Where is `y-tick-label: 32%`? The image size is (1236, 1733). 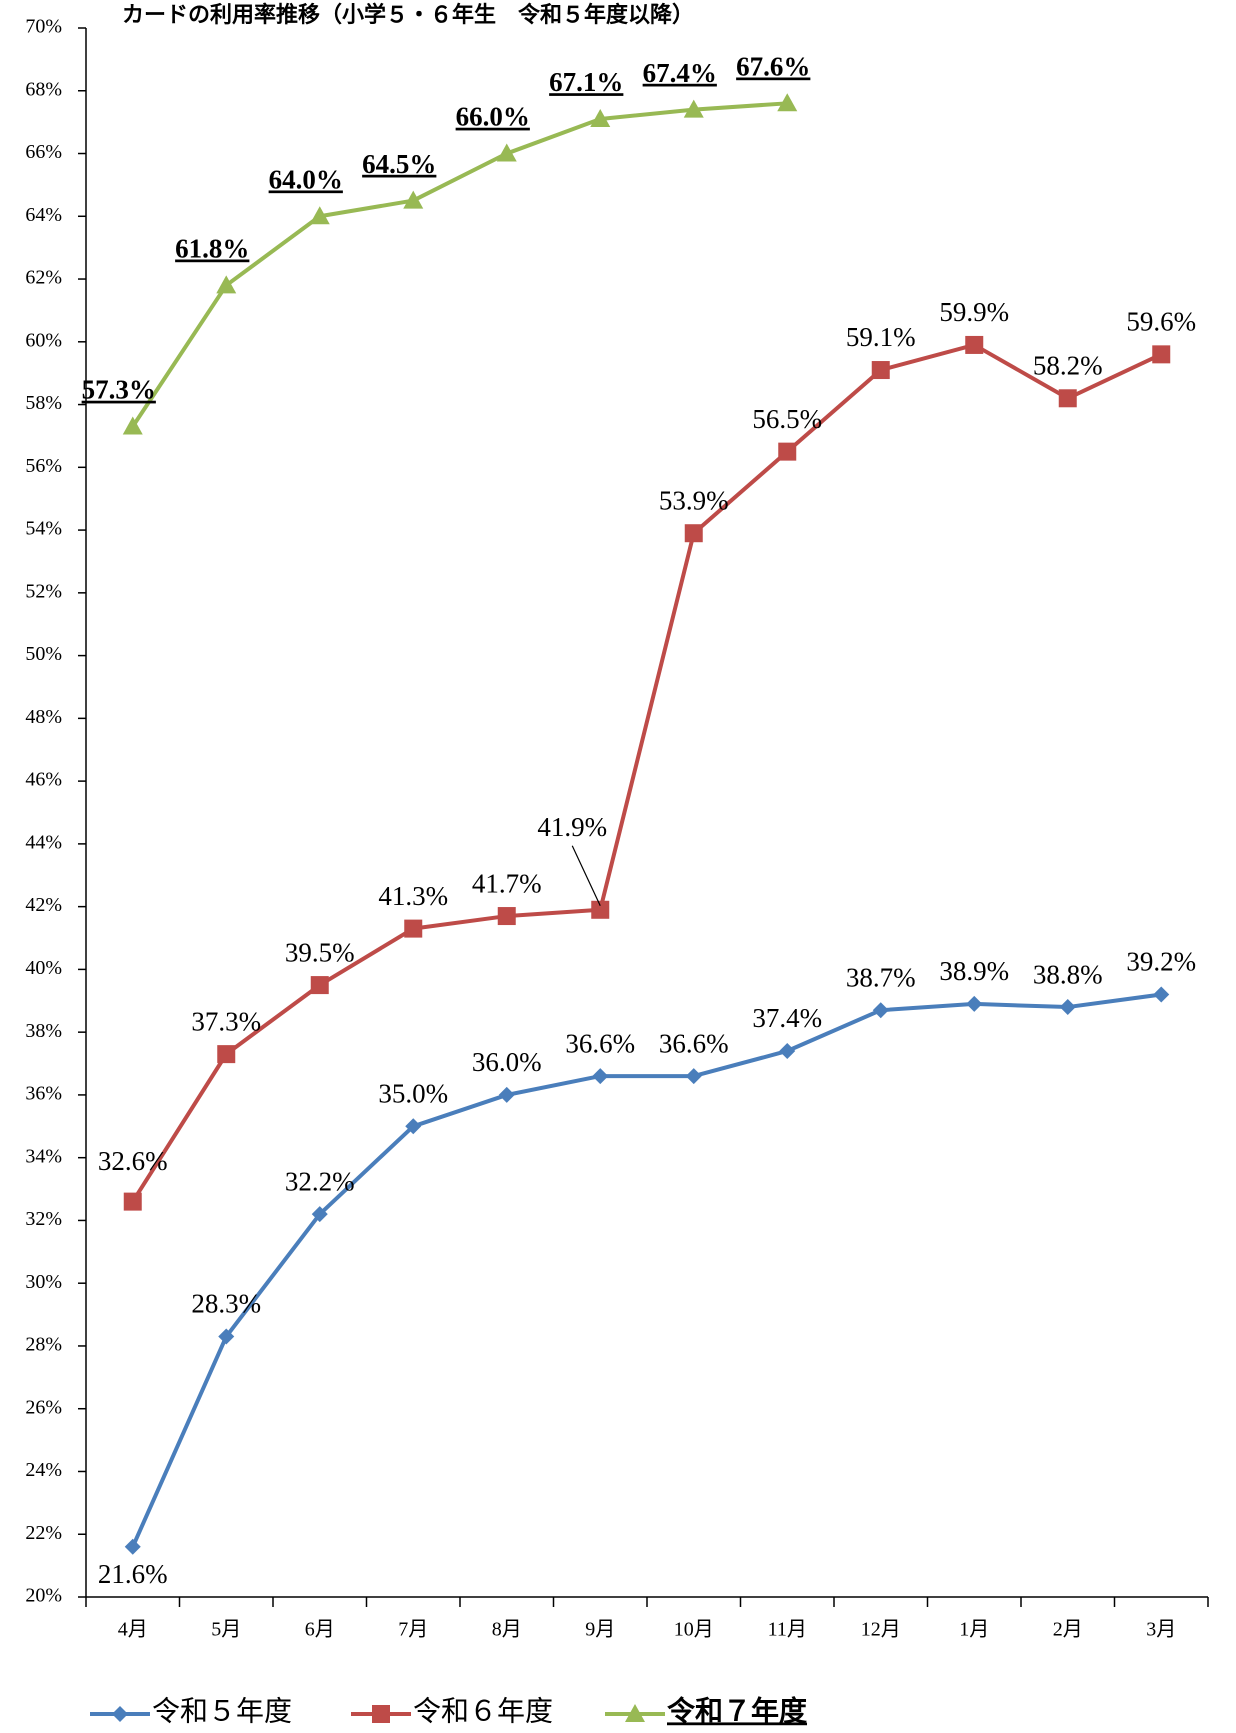
y-tick-label: 32% is located at coordinates (43, 1219).